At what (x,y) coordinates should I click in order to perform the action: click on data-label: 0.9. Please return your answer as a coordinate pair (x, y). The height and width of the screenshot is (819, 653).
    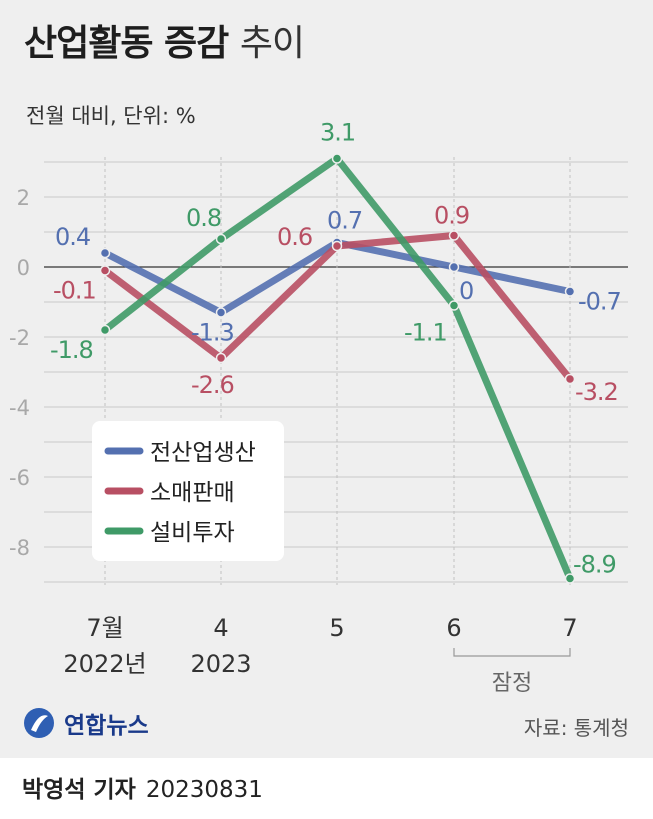
    Looking at the image, I should click on (451, 216).